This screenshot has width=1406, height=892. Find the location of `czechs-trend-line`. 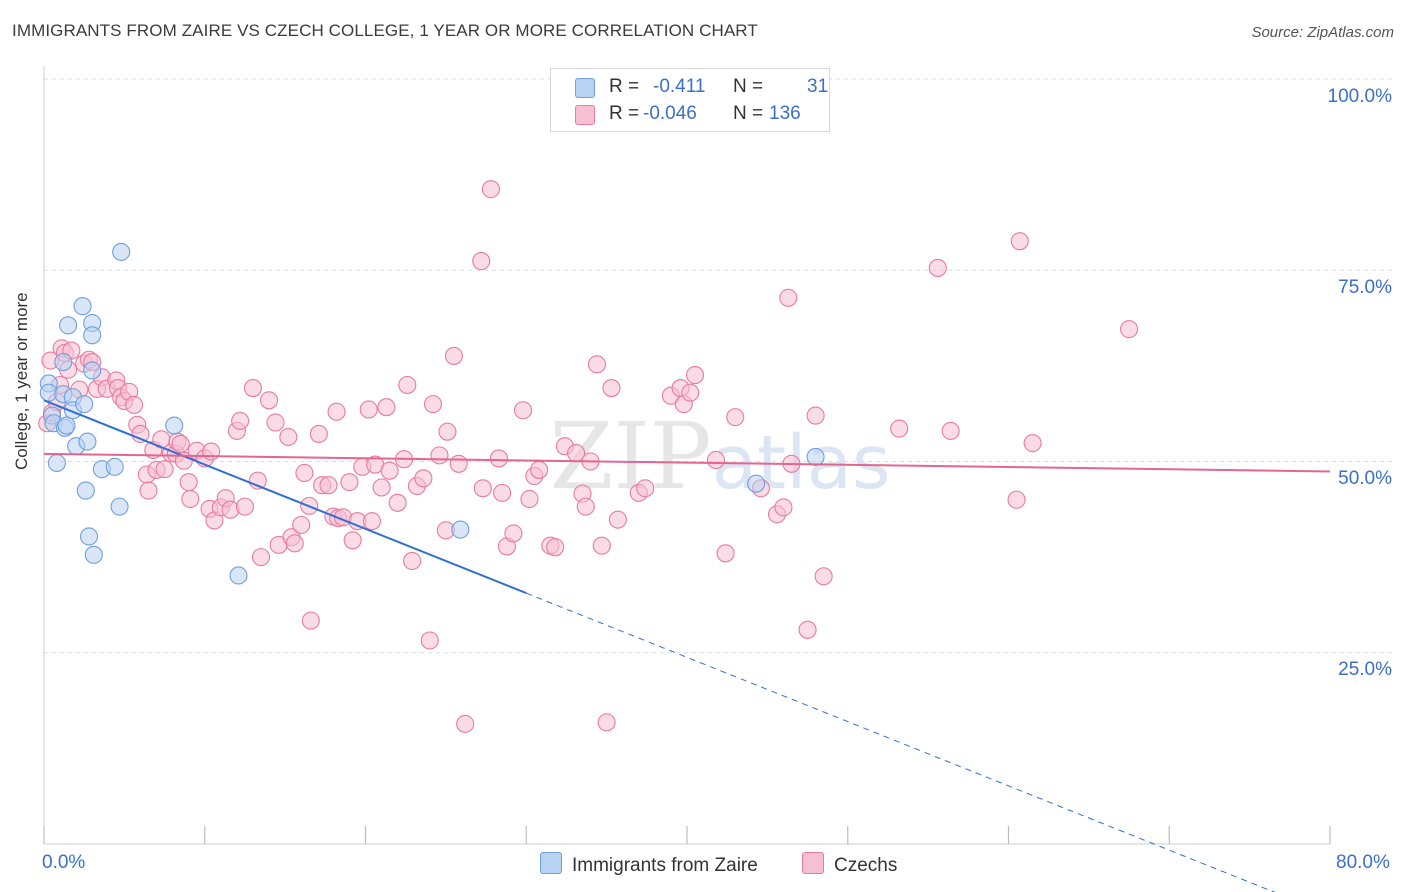

czechs-trend-line is located at coordinates (687, 462).